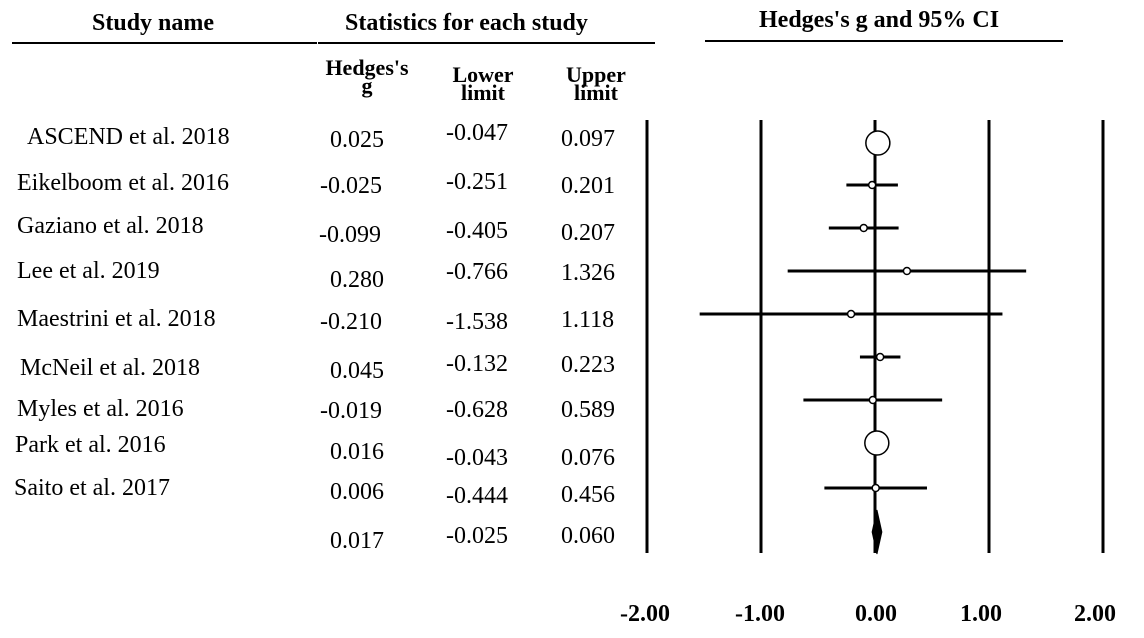  What do you see at coordinates (477, 322) in the screenshot?
I see `lower-limit-value: -1.538` at bounding box center [477, 322].